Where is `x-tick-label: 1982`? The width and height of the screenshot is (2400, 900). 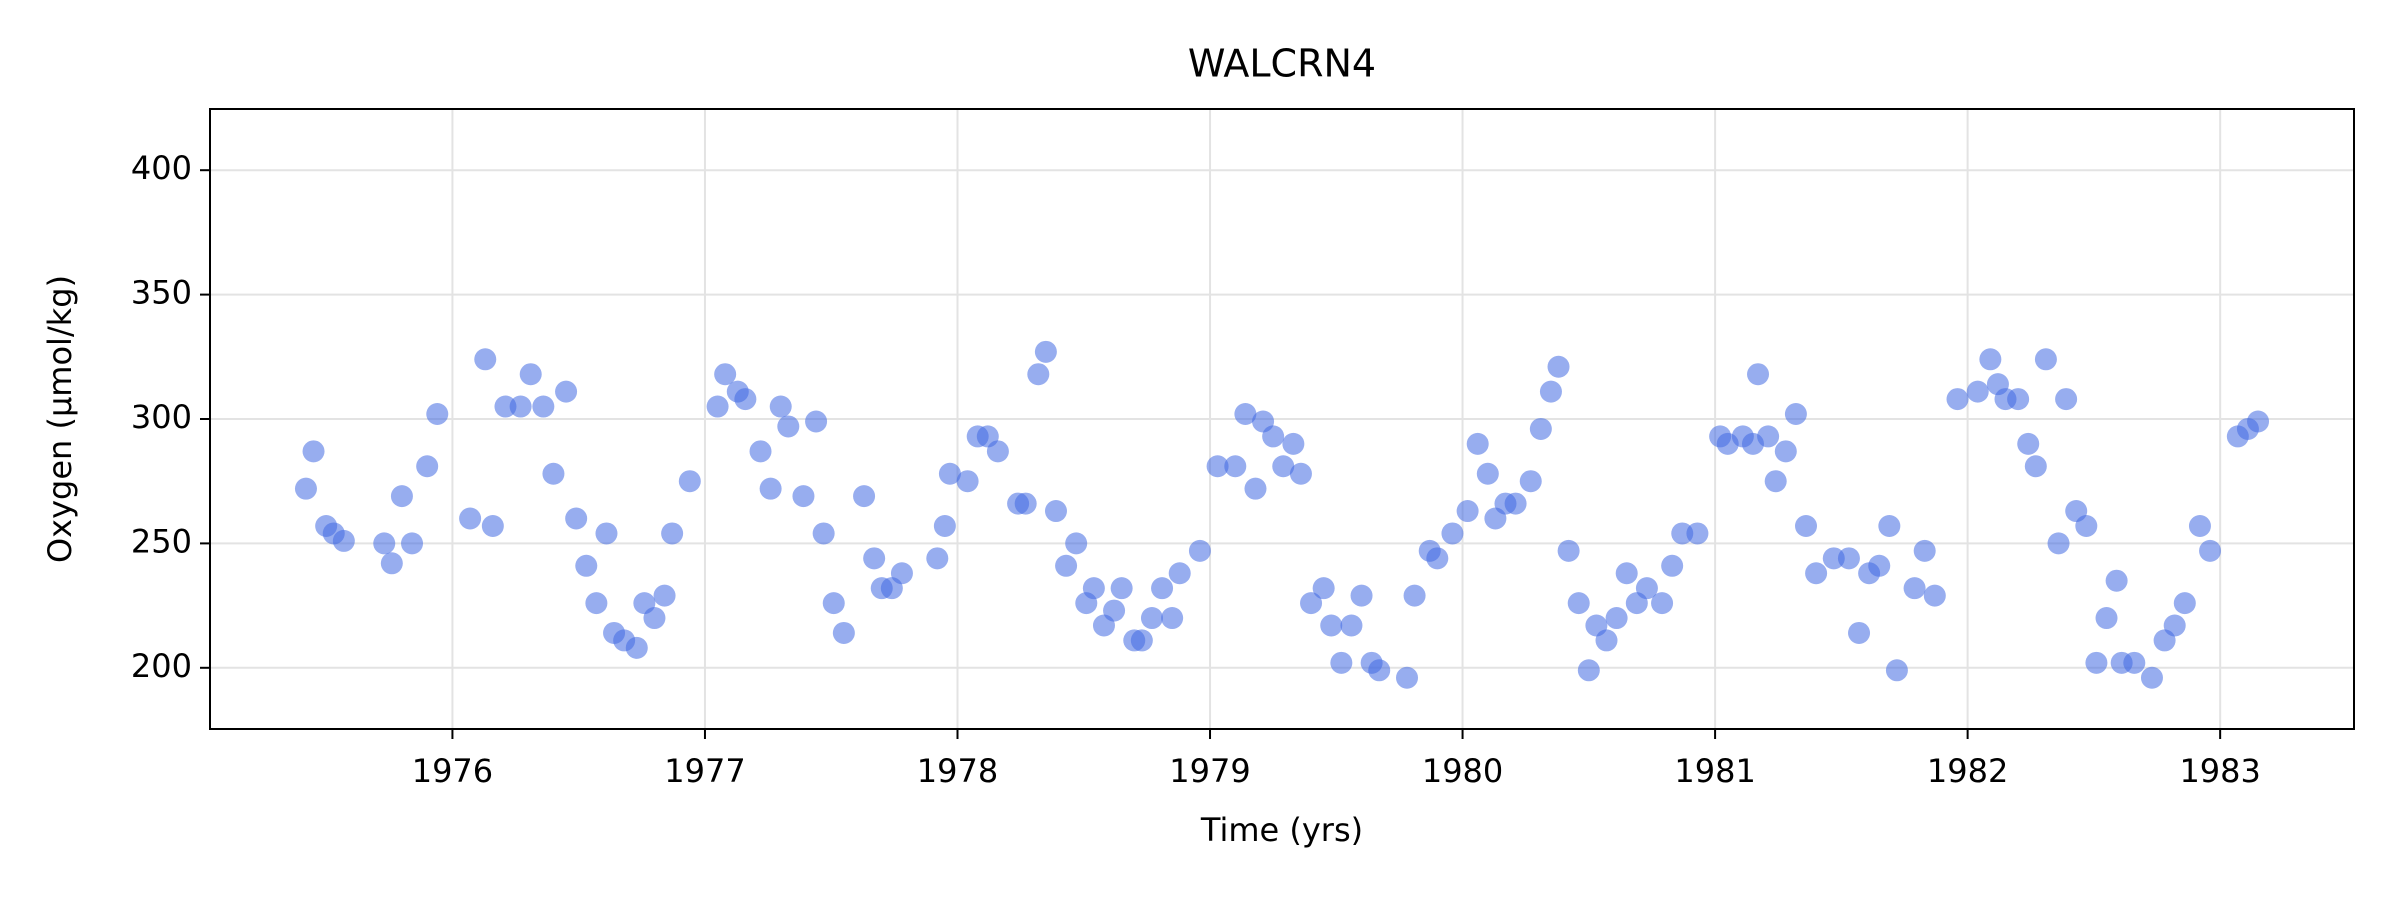 x-tick-label: 1982 is located at coordinates (1967, 771).